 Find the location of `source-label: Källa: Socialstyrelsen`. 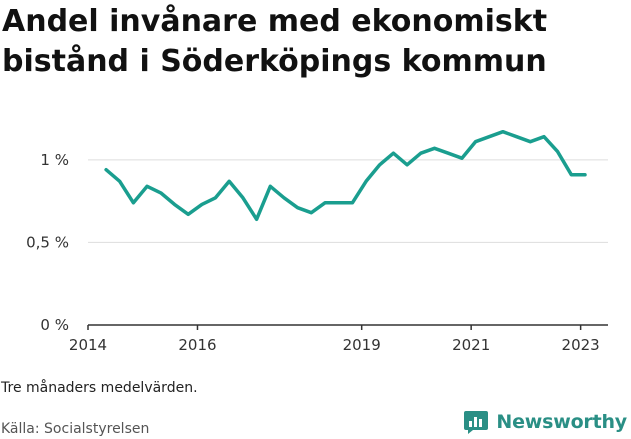

source-label: Källa: Socialstyrelsen is located at coordinates (75, 429).